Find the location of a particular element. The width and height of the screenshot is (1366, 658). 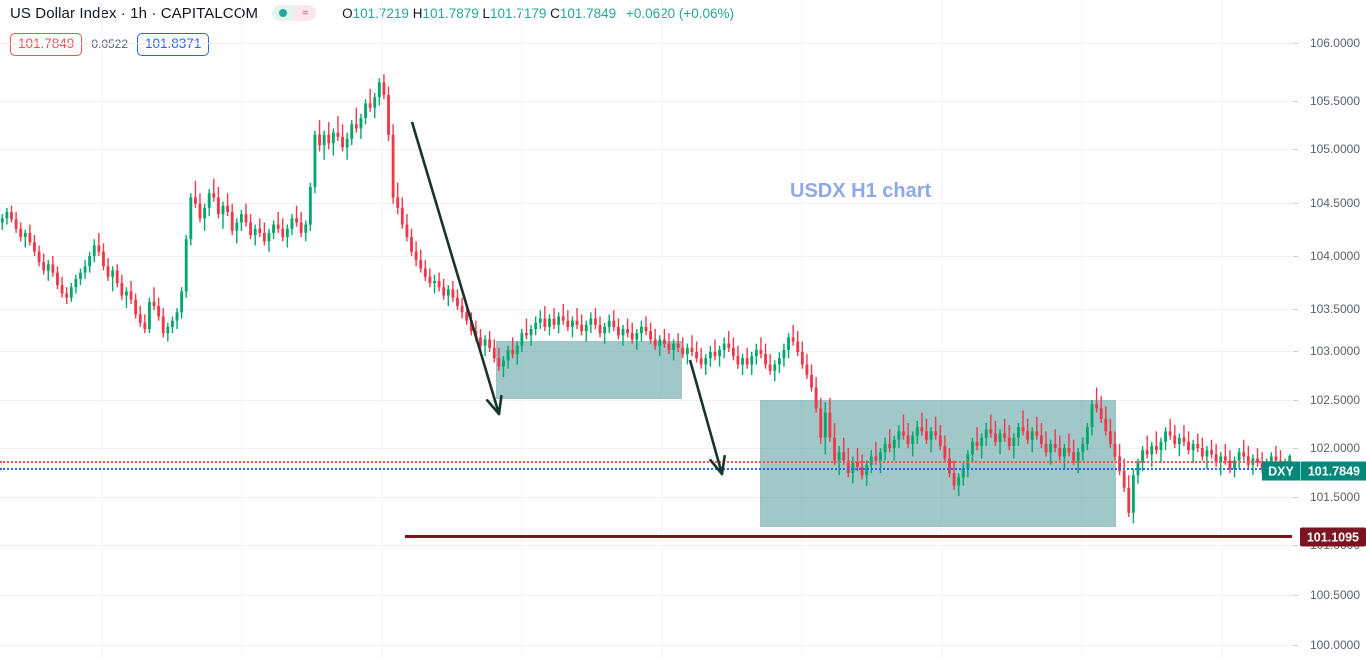

current-price-badge: DXY 101.7849 is located at coordinates (1314, 471).